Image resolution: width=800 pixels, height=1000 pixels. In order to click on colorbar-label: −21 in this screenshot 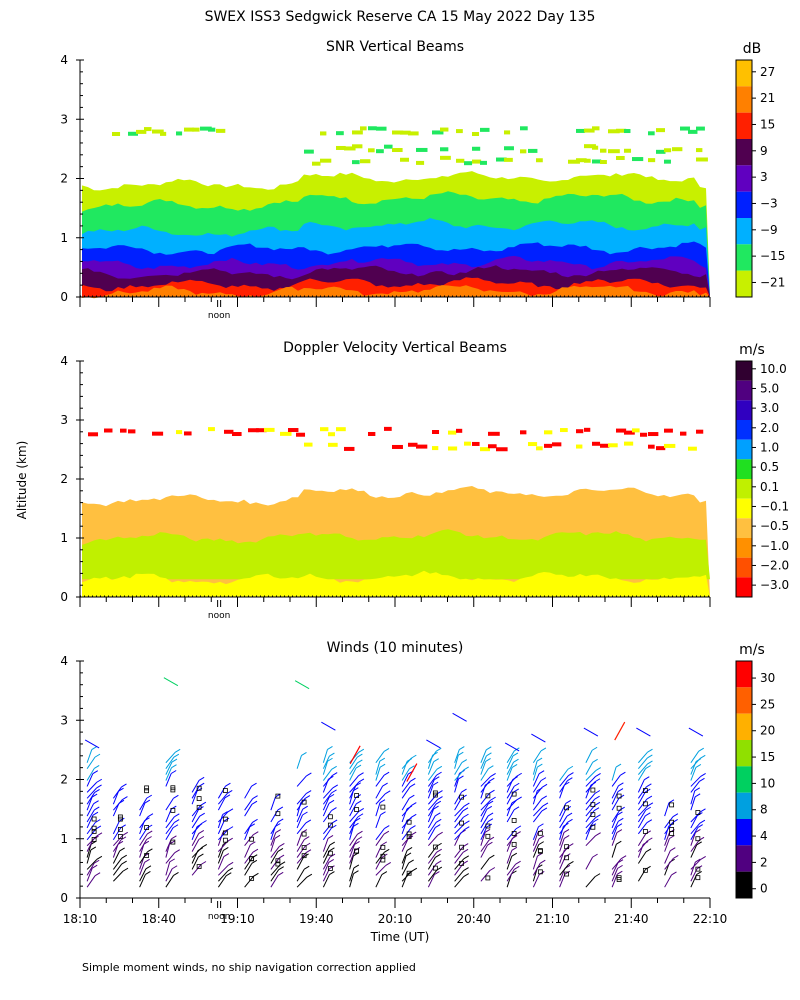, I will do `click(772, 282)`.